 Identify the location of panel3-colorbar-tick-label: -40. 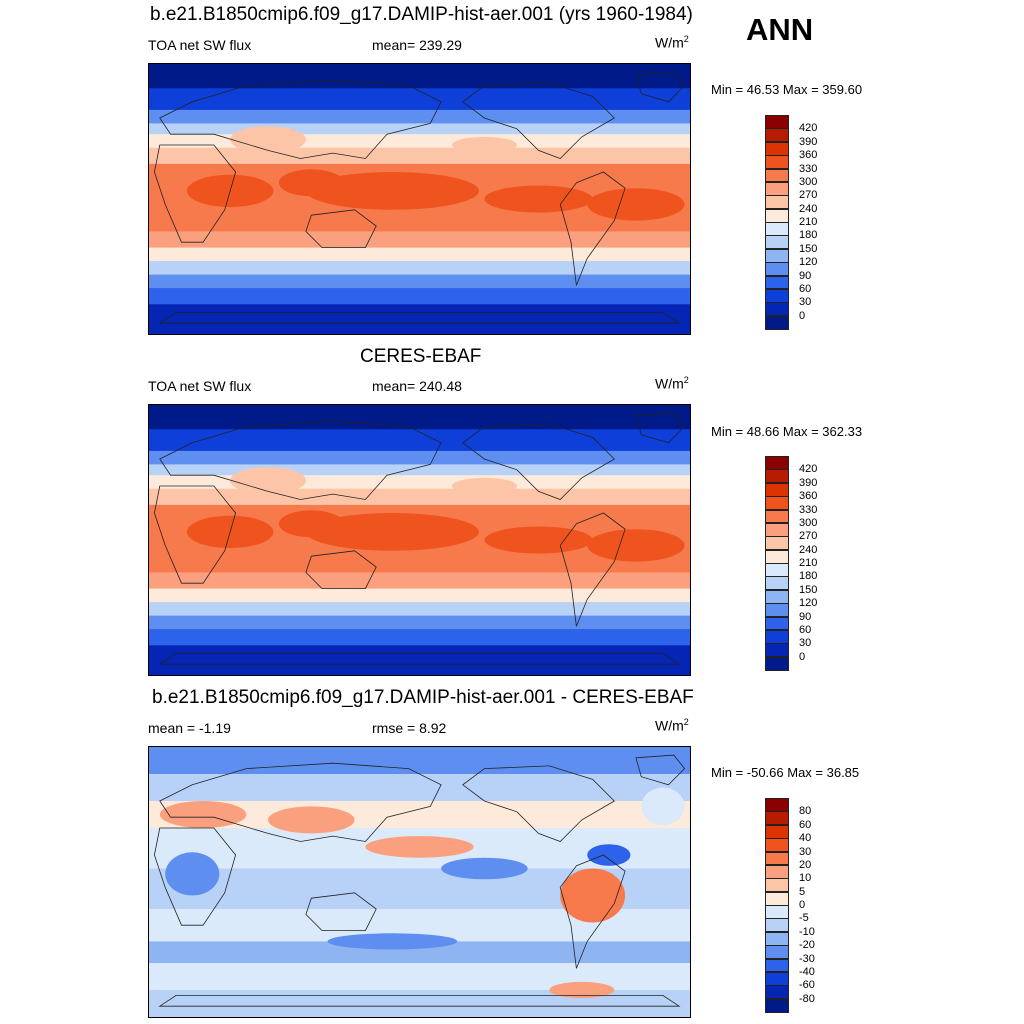
(807, 971).